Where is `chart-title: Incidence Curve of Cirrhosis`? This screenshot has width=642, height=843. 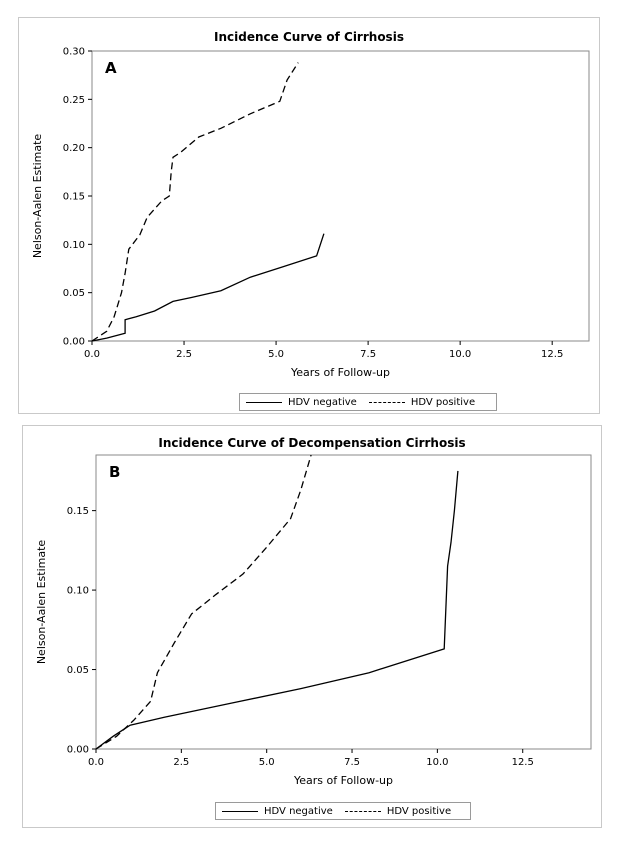 chart-title: Incidence Curve of Cirrhosis is located at coordinates (309, 37).